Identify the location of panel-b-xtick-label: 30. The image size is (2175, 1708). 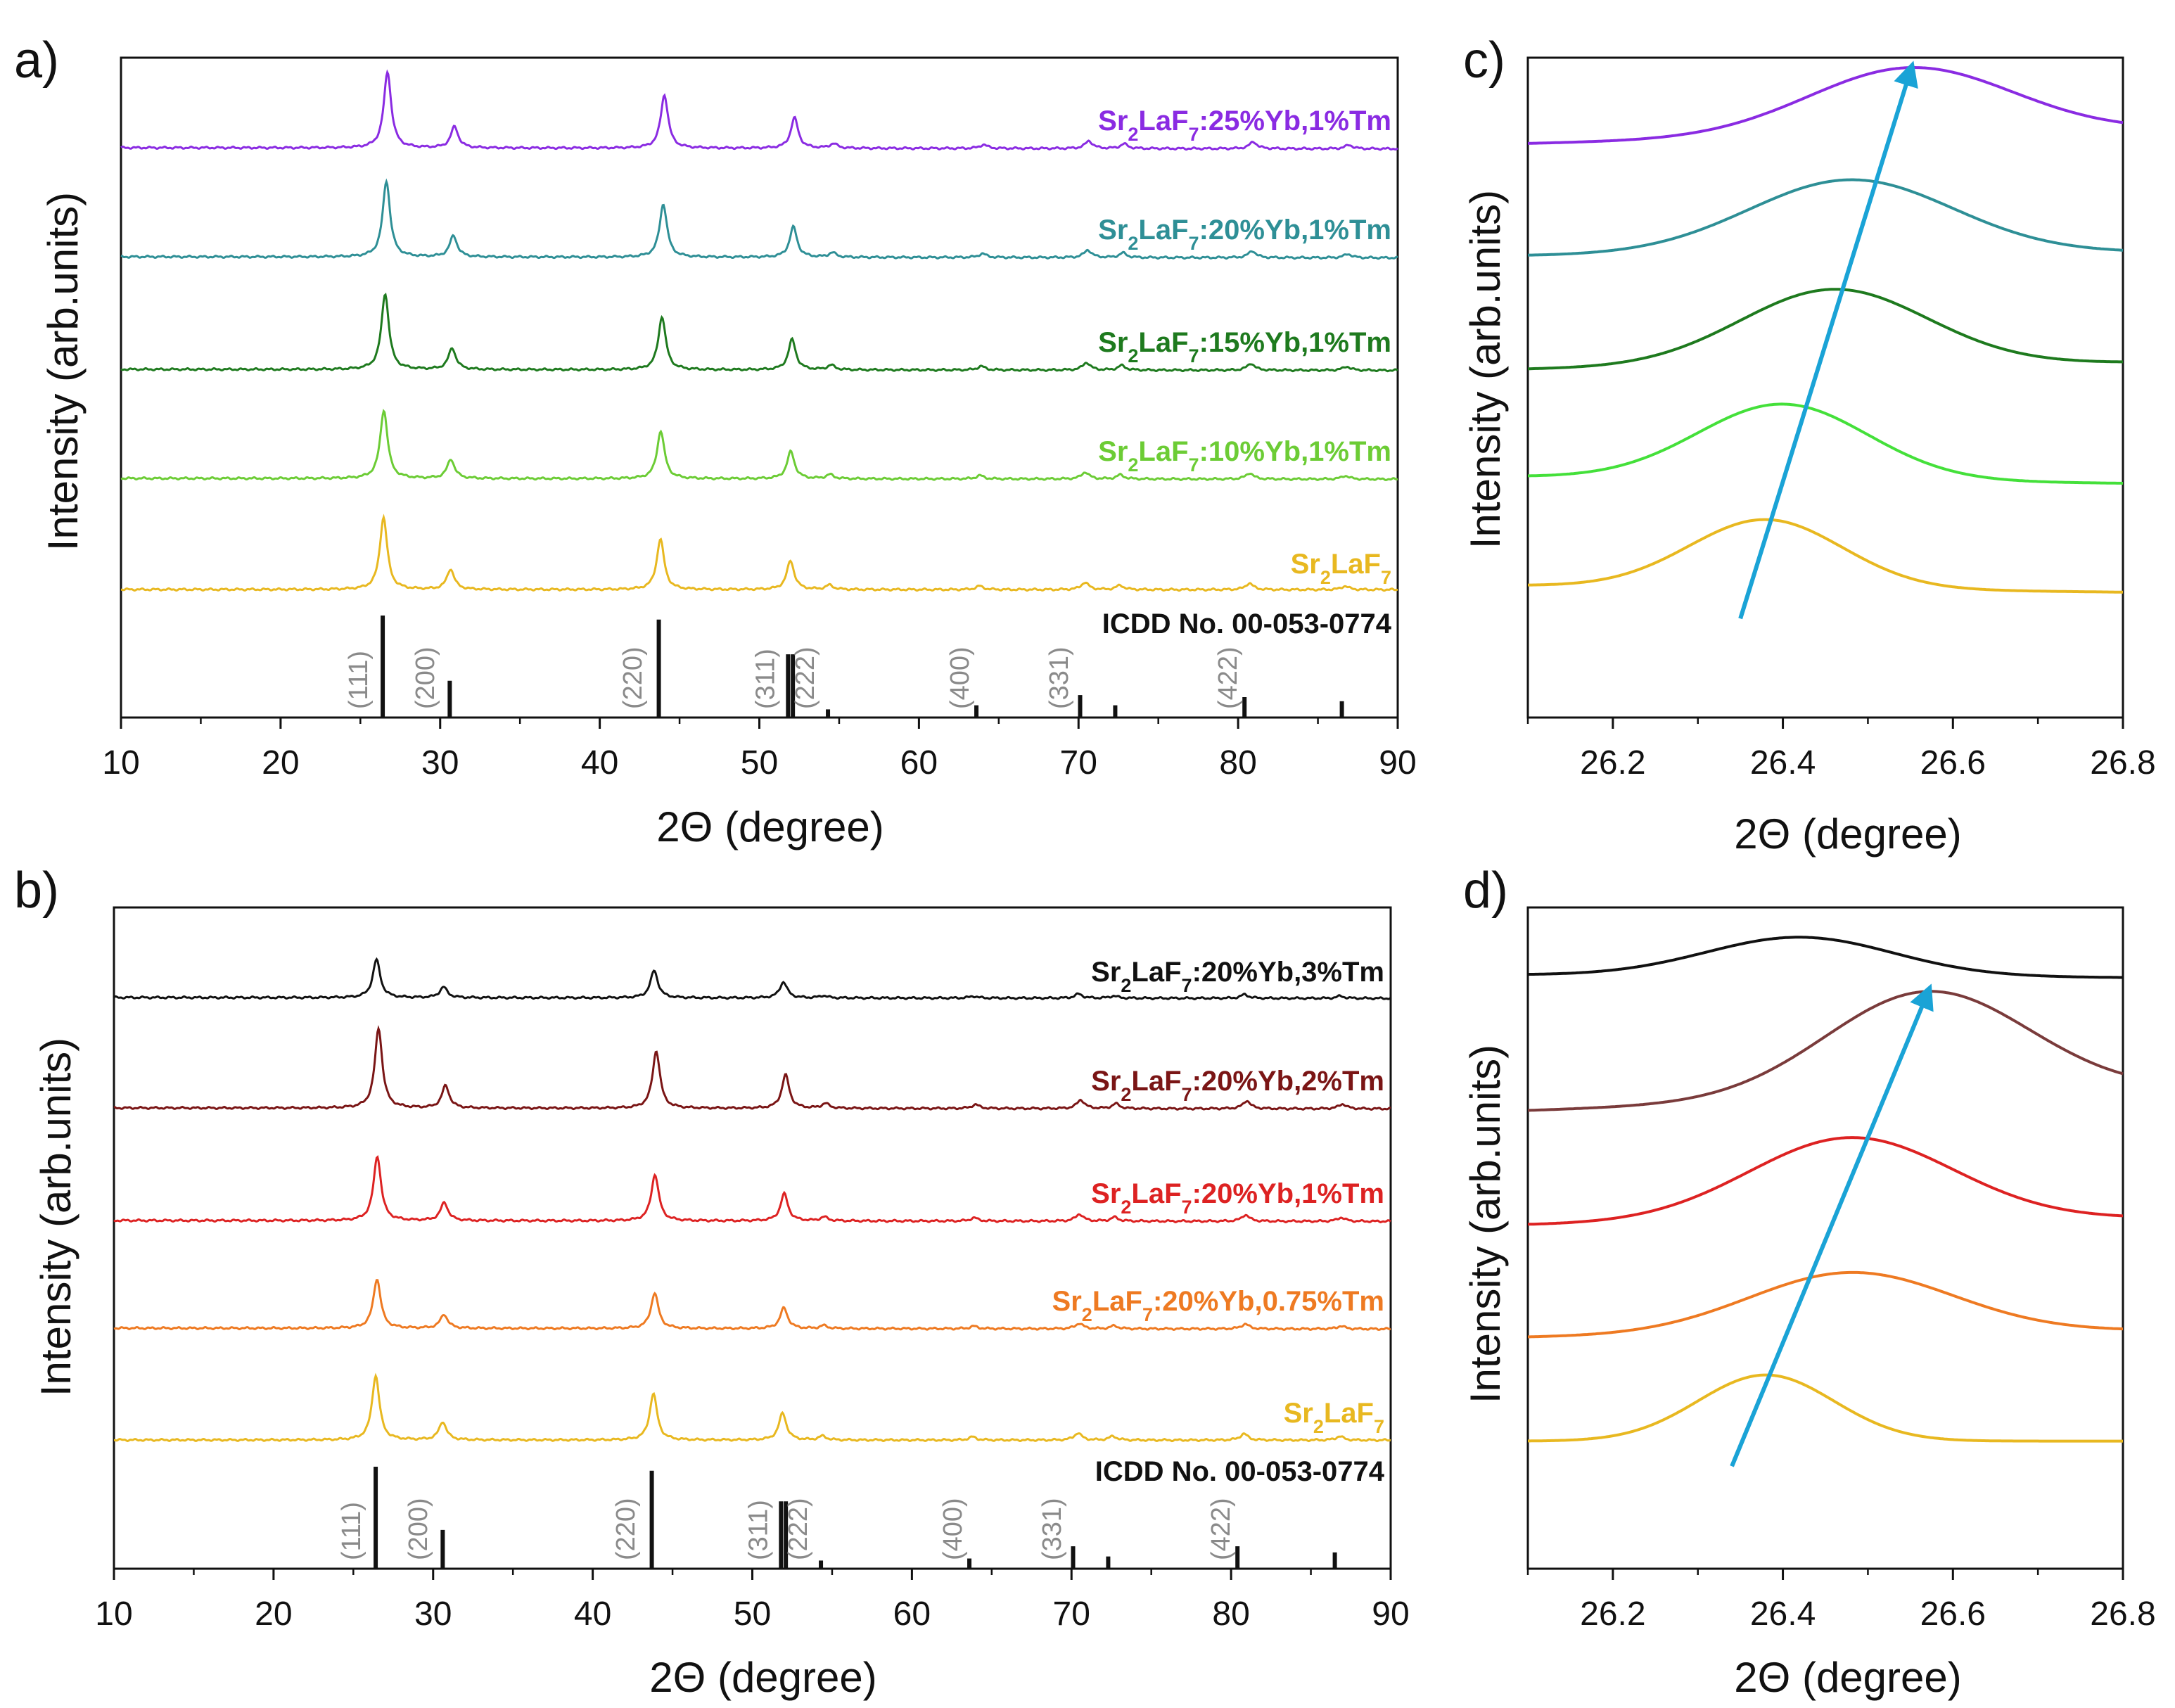
(433, 1614).